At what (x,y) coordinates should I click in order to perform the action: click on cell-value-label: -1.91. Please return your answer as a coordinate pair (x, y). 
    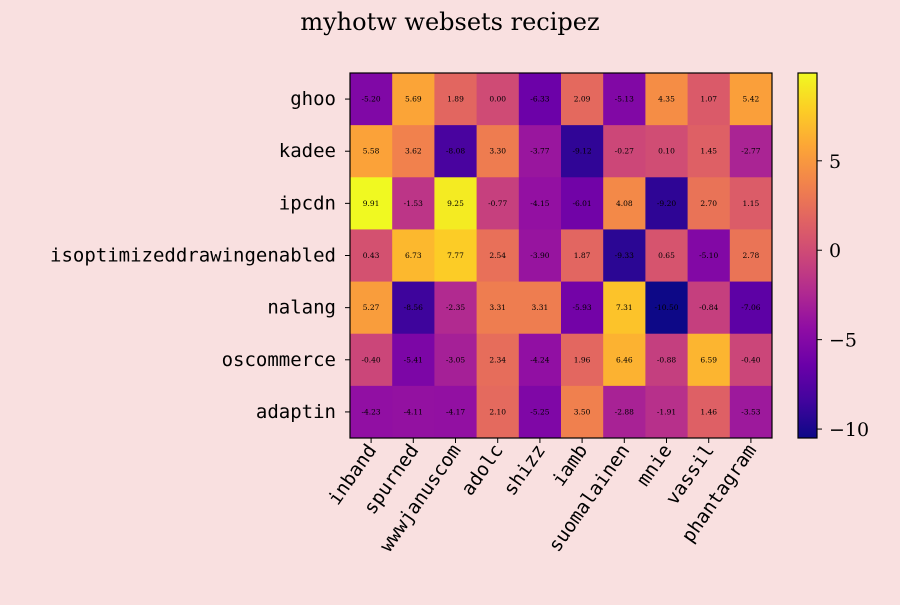
    Looking at the image, I should click on (666, 411).